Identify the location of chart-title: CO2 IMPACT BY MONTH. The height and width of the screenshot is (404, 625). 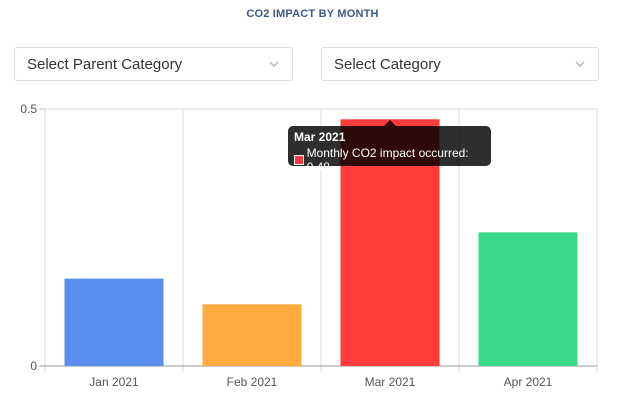
(312, 14).